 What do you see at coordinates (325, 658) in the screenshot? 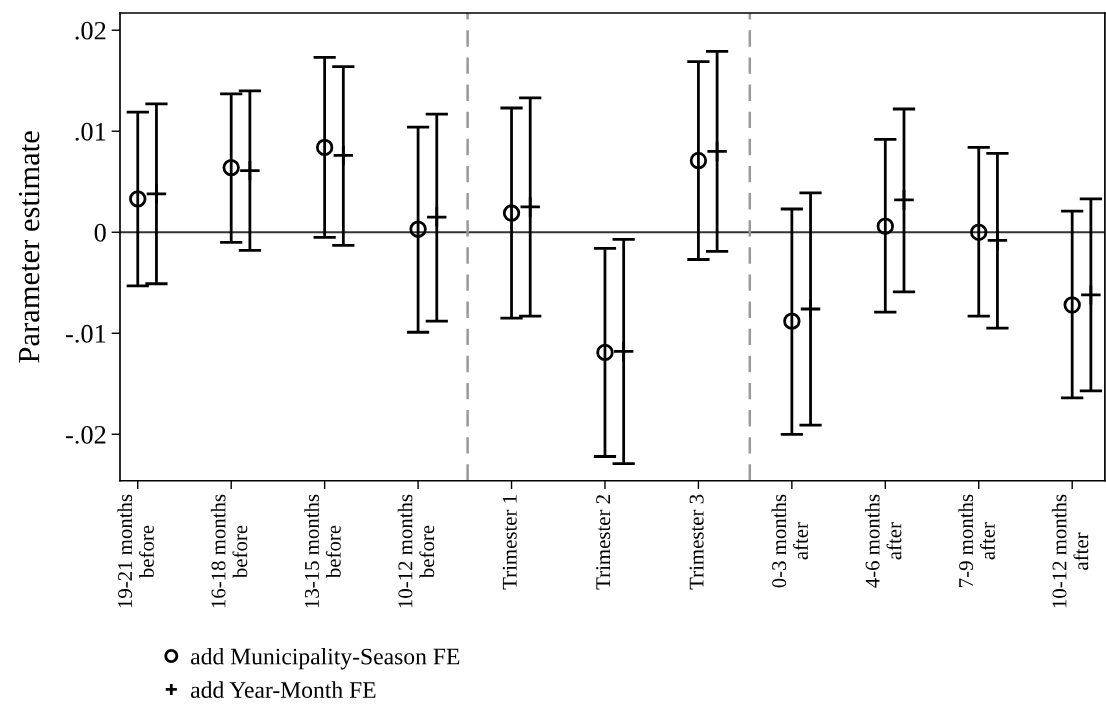
I see `legend-label: add Municipality-Season FE` at bounding box center [325, 658].